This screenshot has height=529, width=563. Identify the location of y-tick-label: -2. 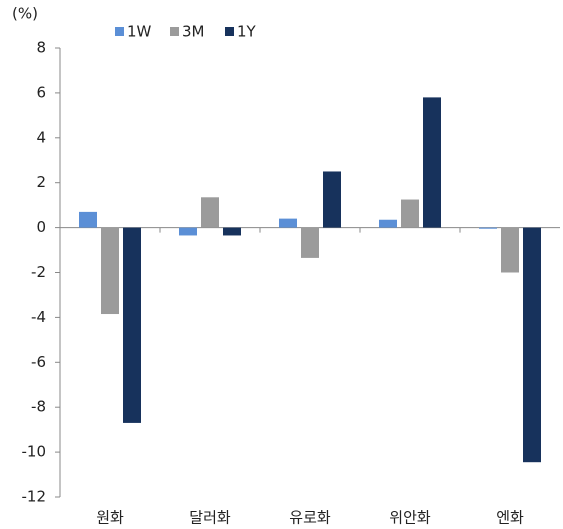
(38, 272).